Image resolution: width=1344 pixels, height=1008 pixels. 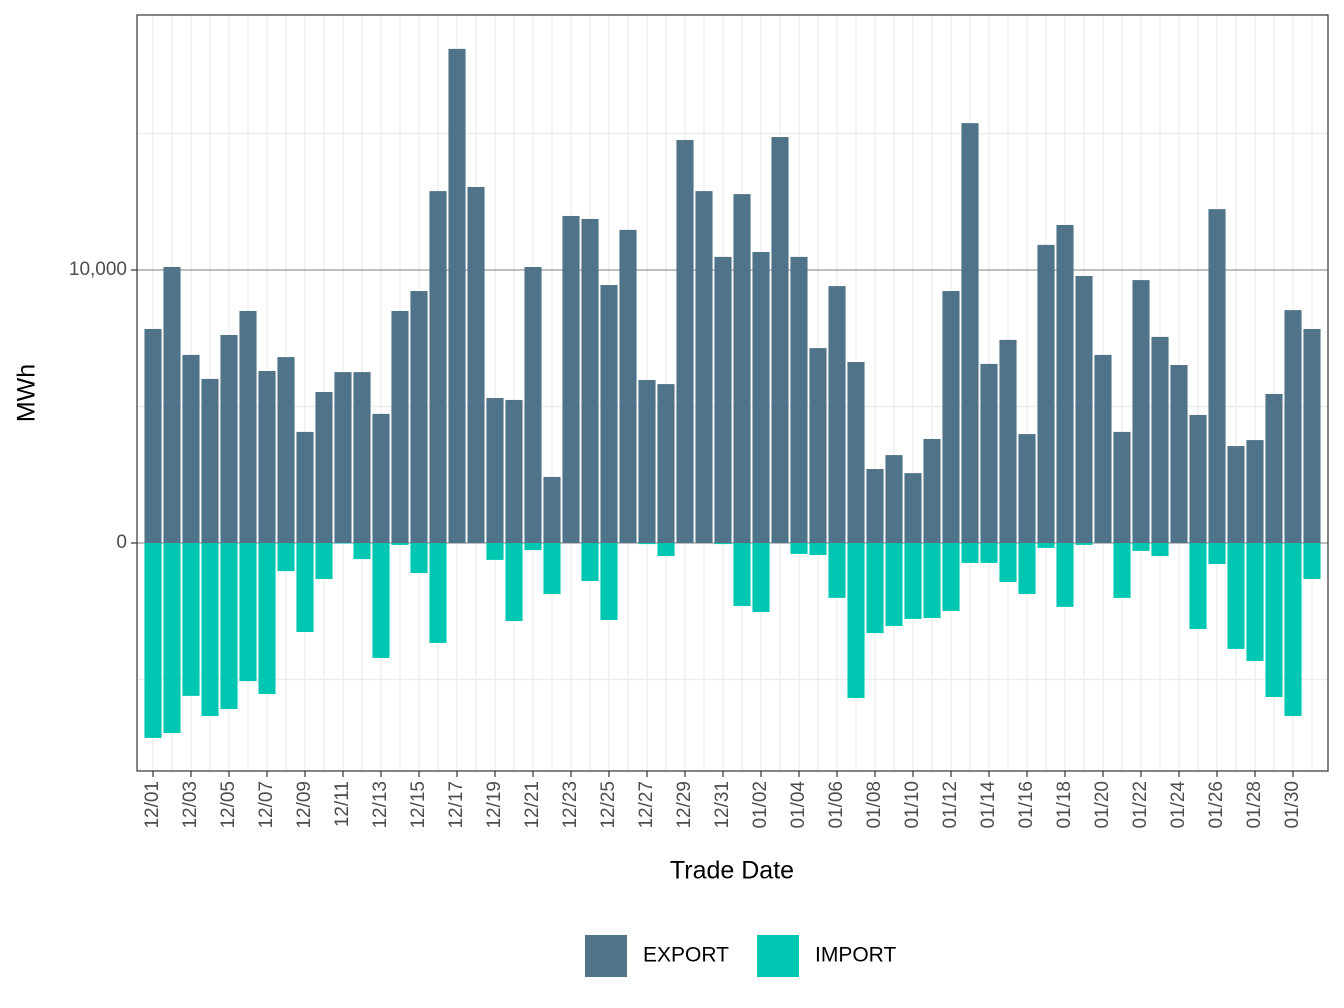 I want to click on x-tick-label: 12/15, so click(x=418, y=805).